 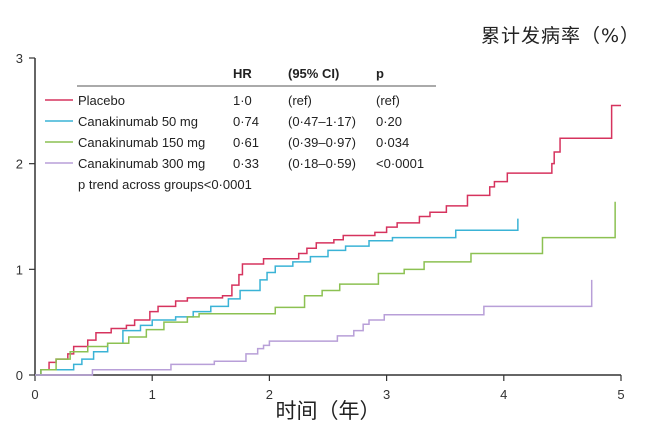 I want to click on chart-title: 累计发病率（%）, so click(x=560, y=36).